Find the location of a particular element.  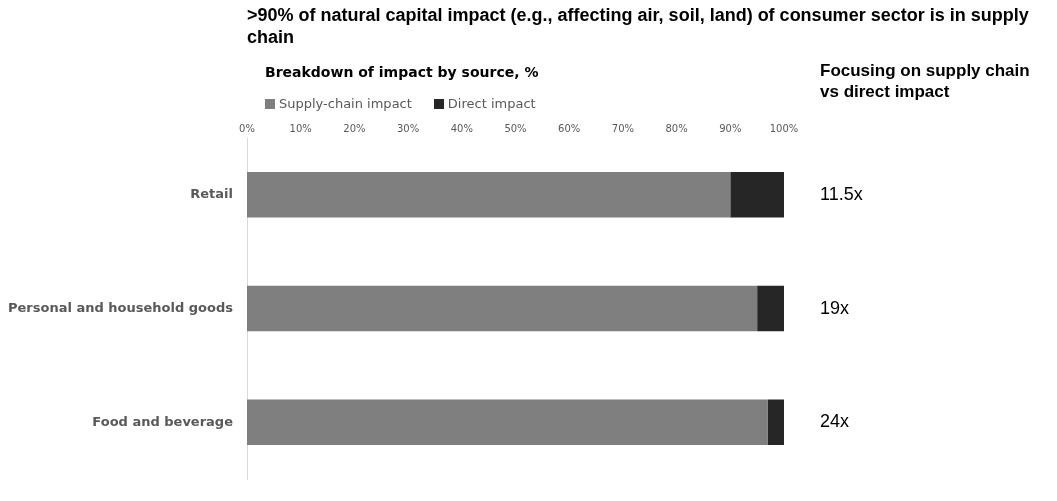

x-tick-label: 90% is located at coordinates (730, 128).